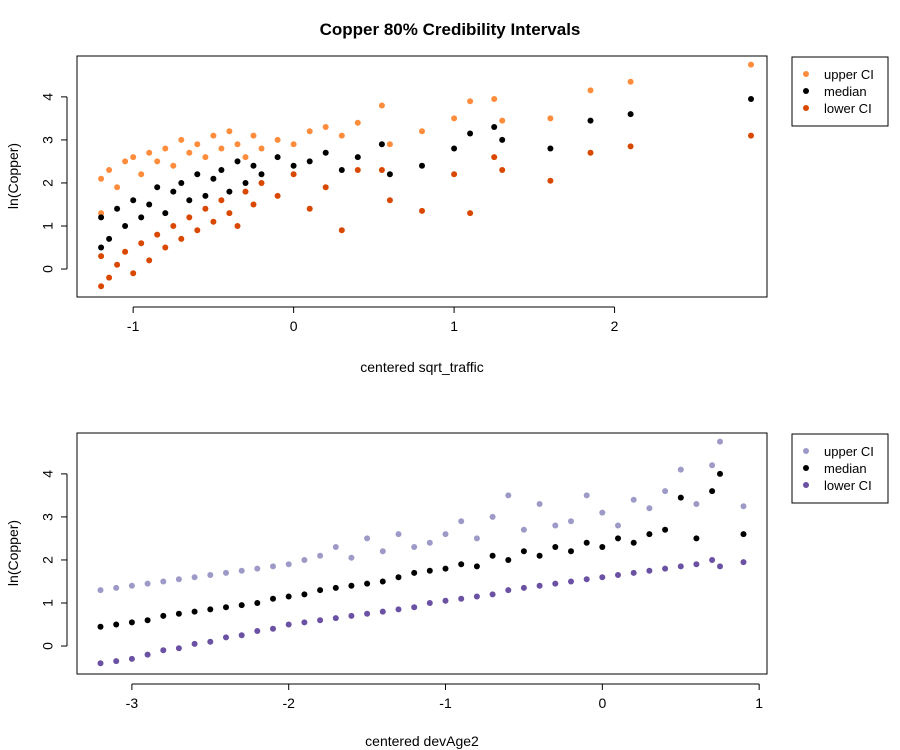  Describe the element at coordinates (48, 646) in the screenshot. I see `panel-devage-y-tick-label: 0` at that location.